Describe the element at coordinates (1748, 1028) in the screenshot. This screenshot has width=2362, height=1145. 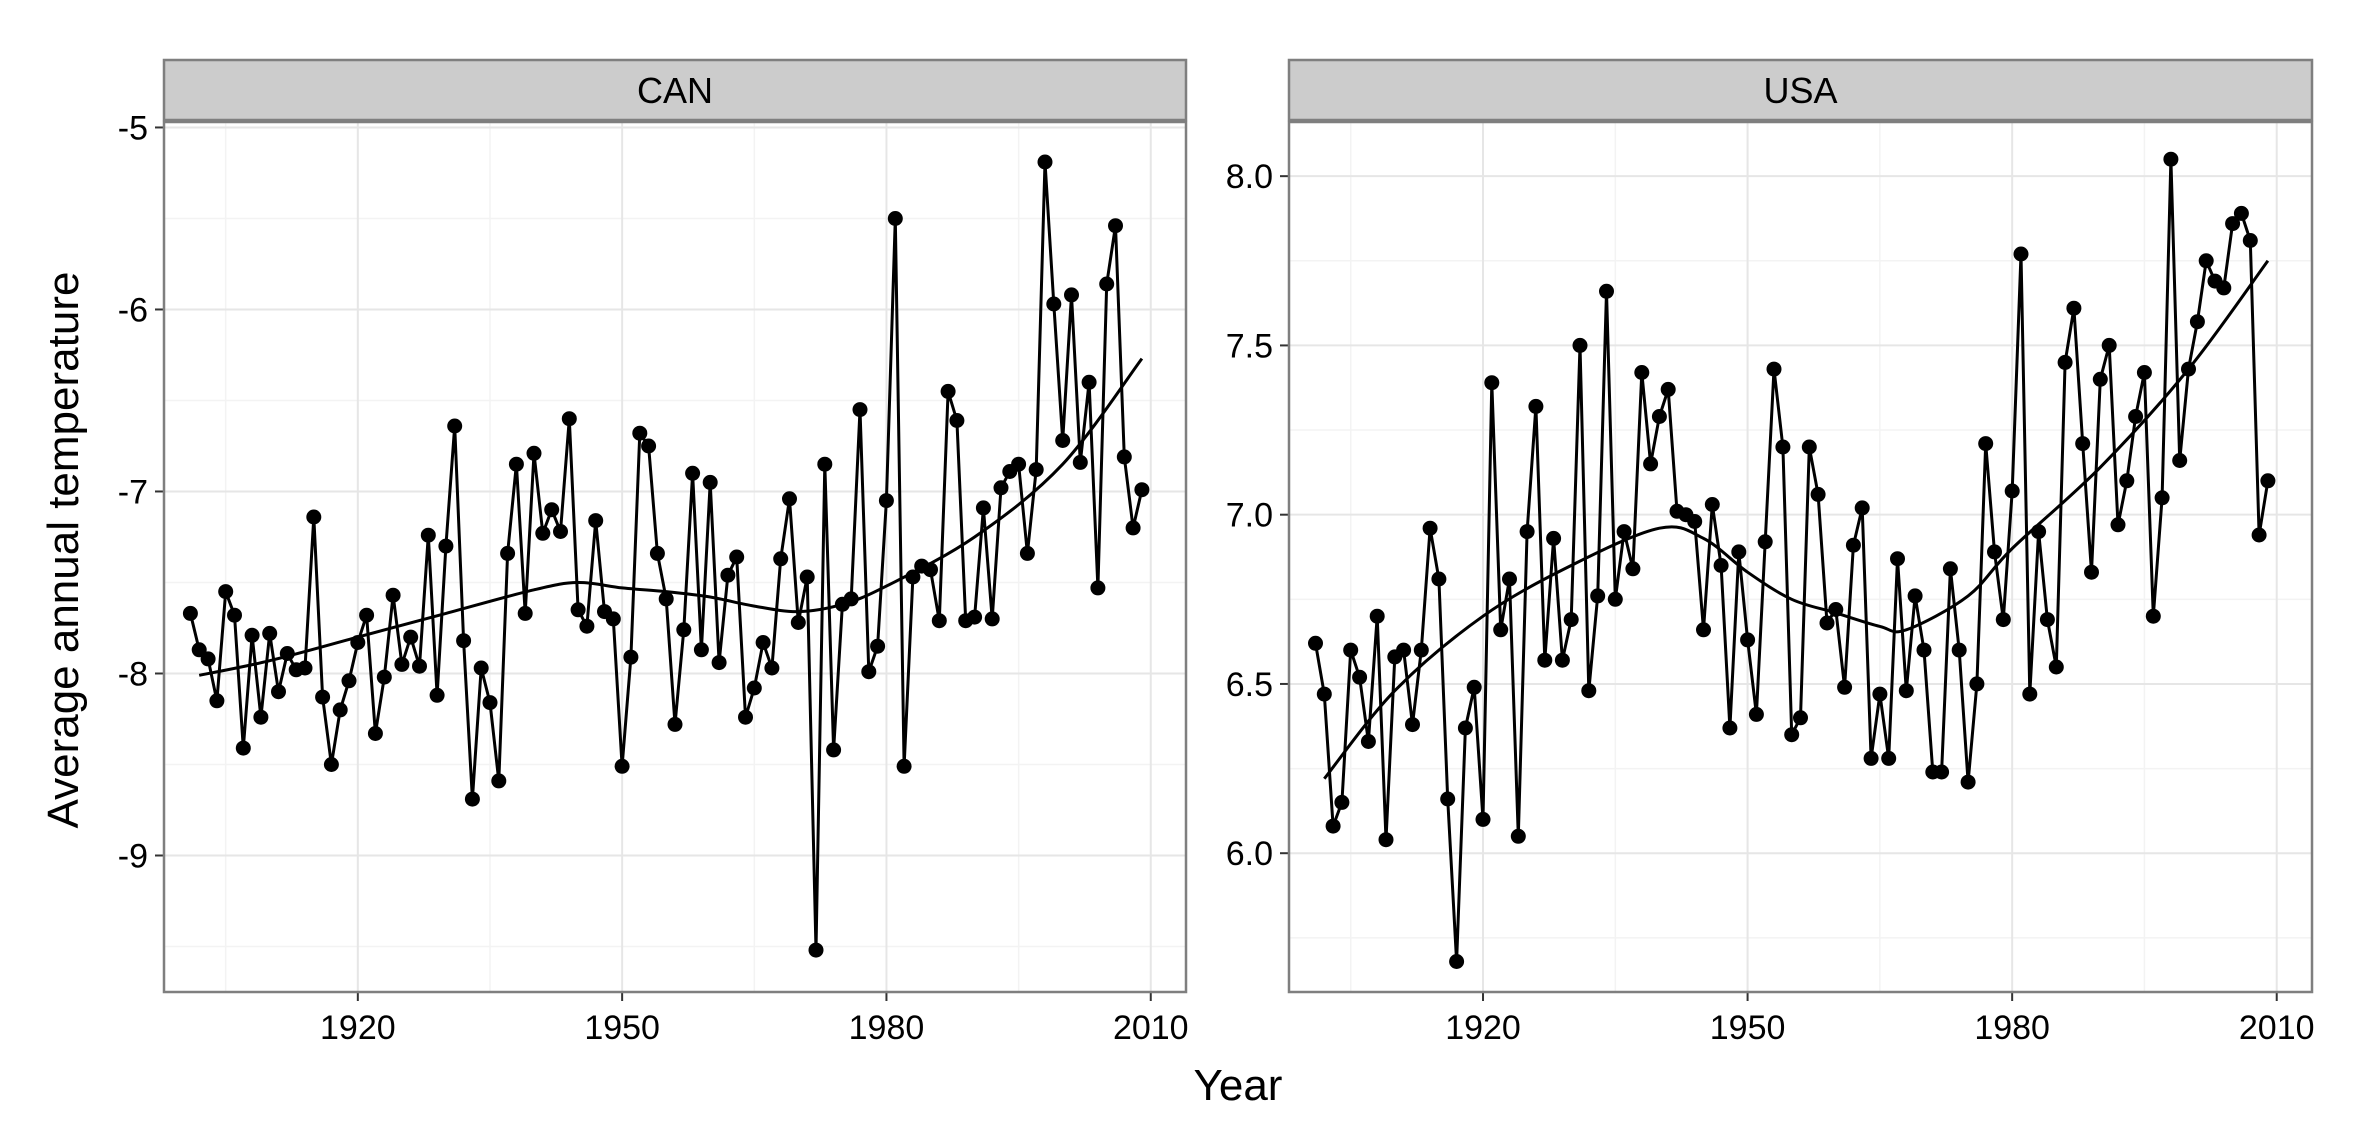
I see `x-tick-label-usa: 1950` at that location.